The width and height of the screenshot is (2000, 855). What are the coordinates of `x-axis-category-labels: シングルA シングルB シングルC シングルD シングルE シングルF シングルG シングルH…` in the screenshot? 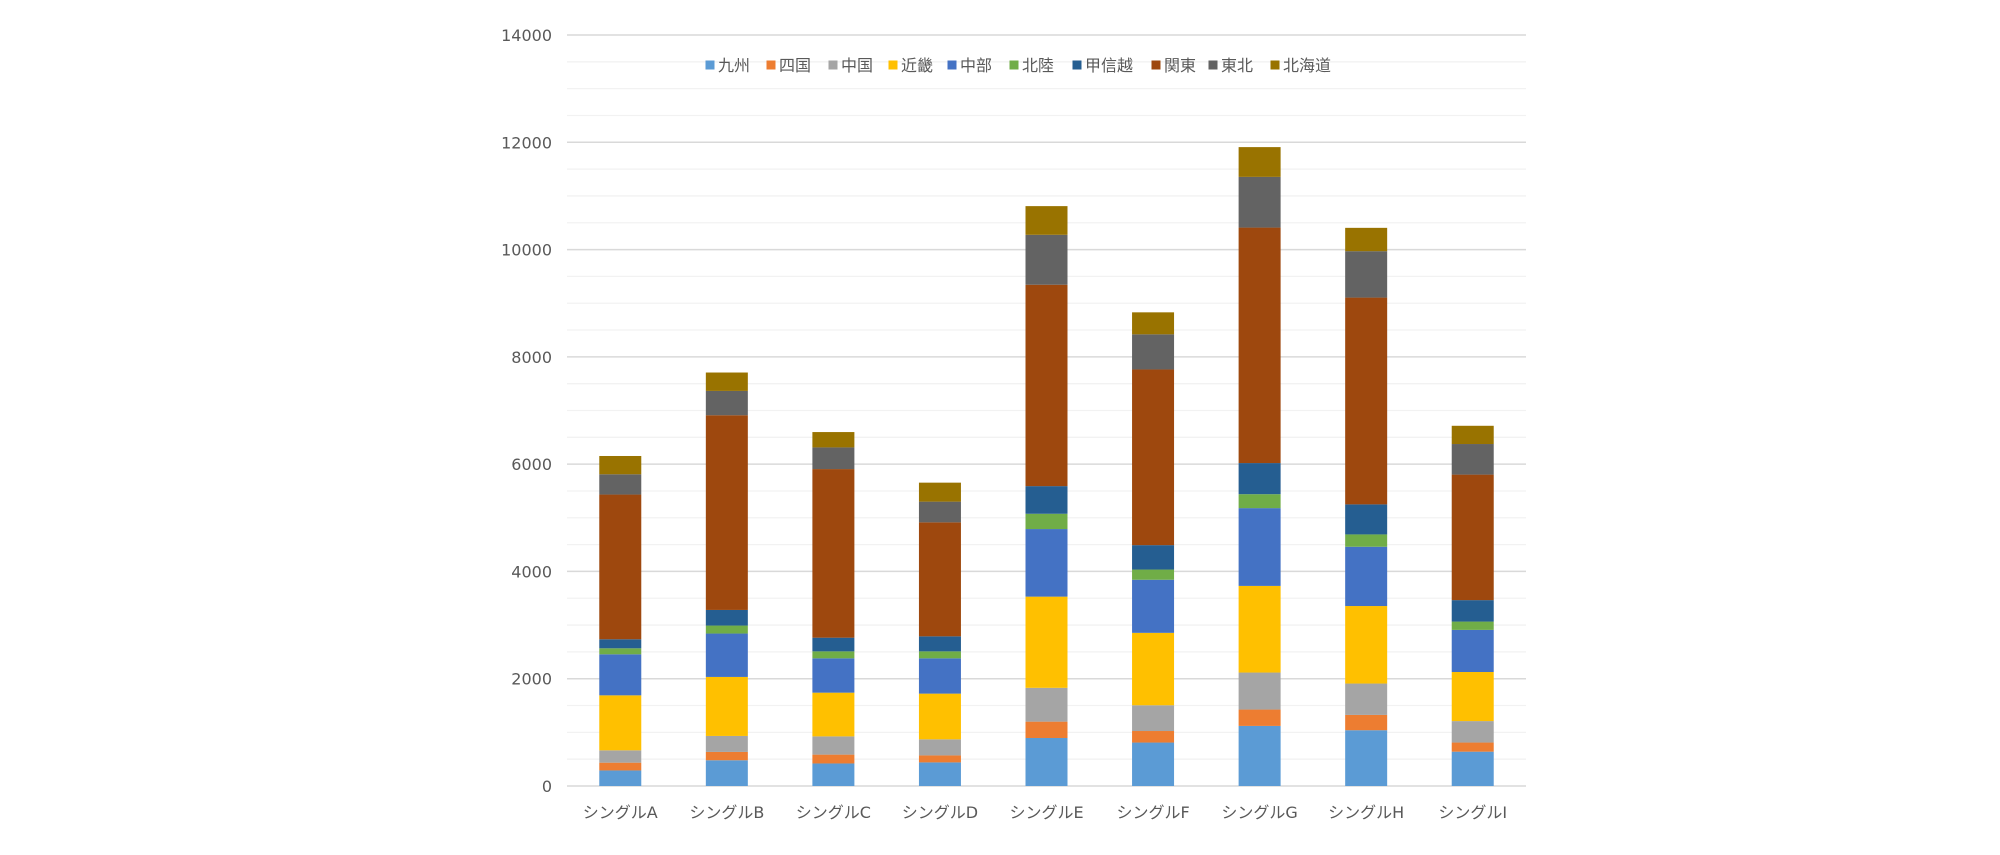 It's located at (1045, 812).